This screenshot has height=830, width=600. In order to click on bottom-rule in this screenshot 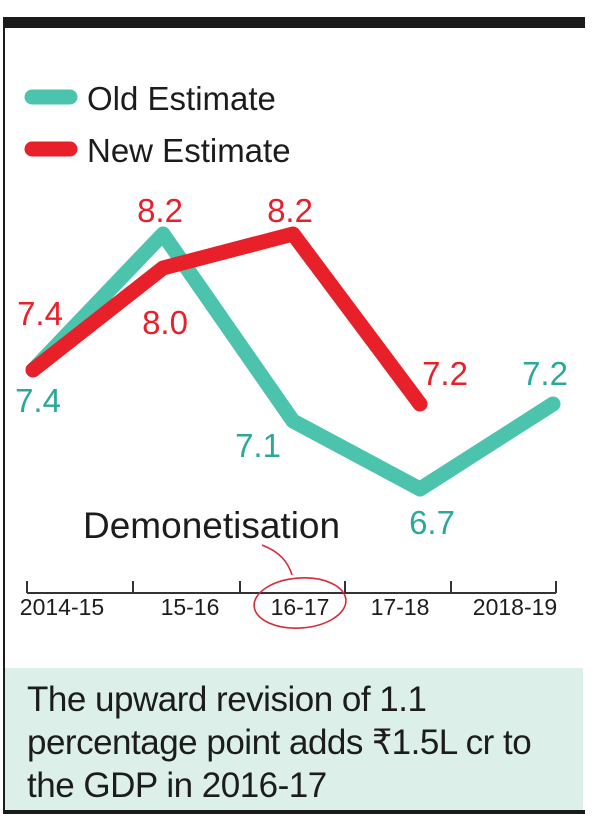, I will do `click(294, 812)`.